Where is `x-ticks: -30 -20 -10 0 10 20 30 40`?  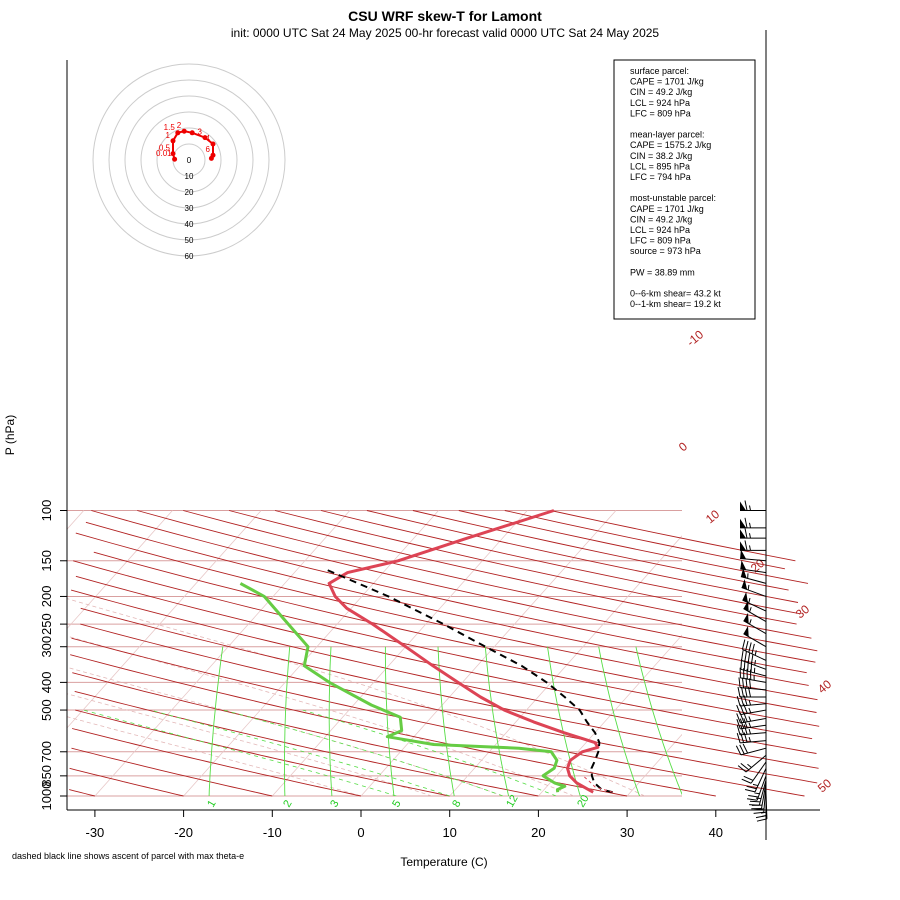 x-ticks: -30 -20 -10 0 10 20 30 40 is located at coordinates (404, 825).